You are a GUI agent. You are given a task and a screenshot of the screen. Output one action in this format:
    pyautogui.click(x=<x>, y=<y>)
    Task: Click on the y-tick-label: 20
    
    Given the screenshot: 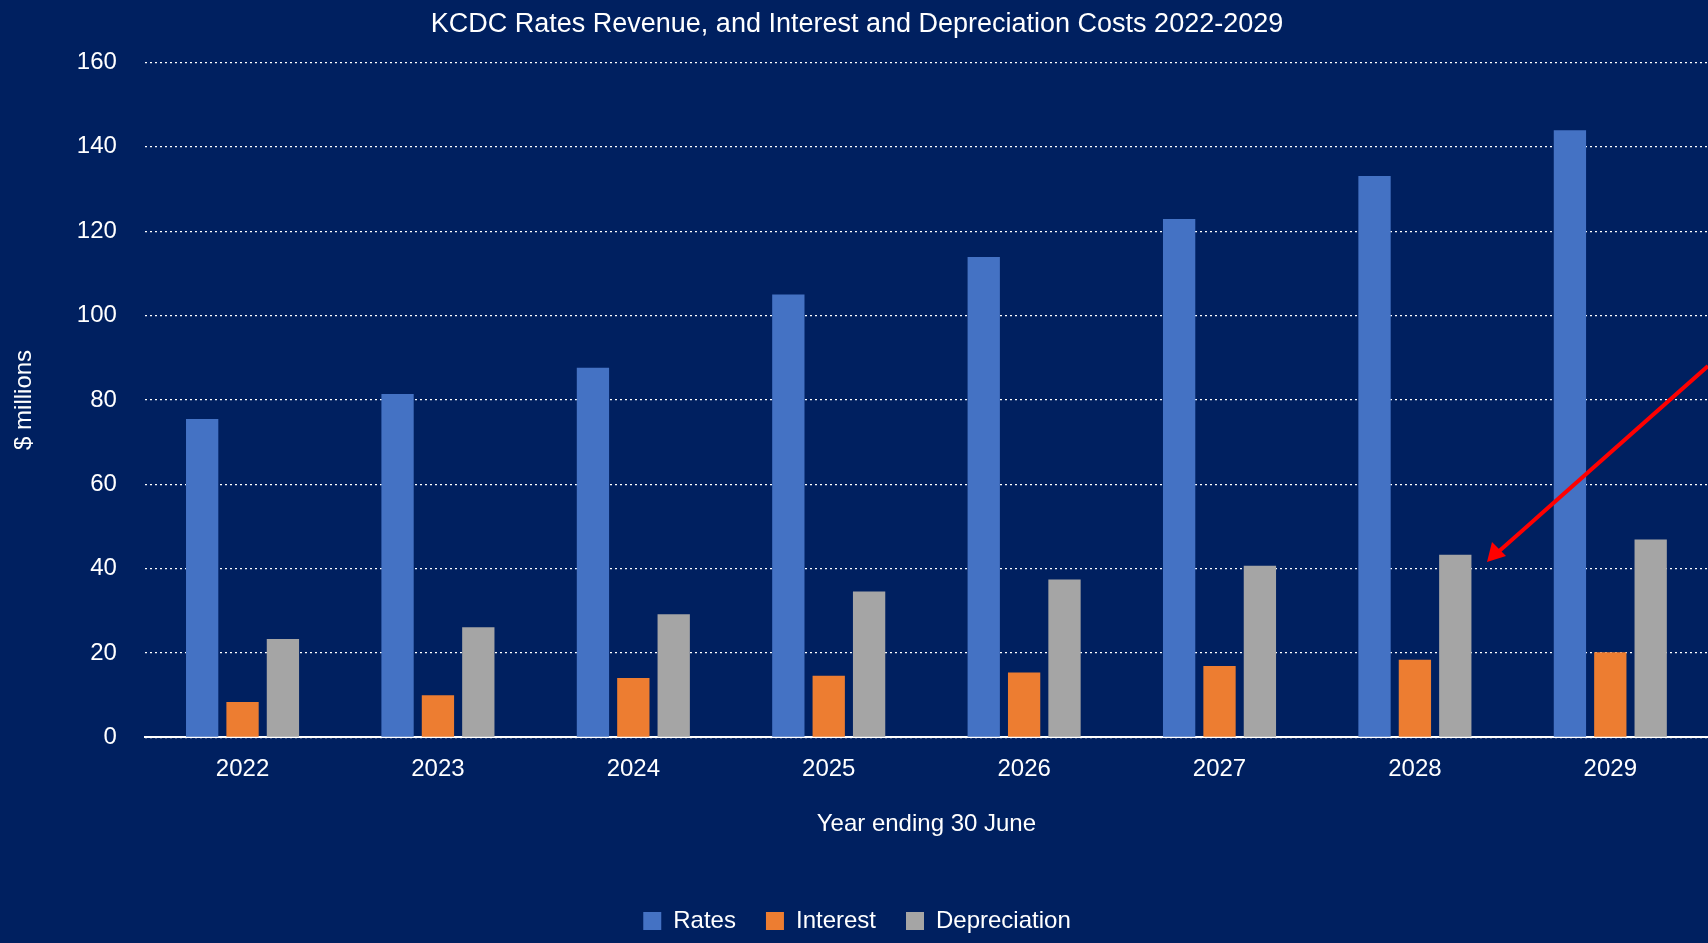 What is the action you would take?
    pyautogui.click(x=103, y=651)
    